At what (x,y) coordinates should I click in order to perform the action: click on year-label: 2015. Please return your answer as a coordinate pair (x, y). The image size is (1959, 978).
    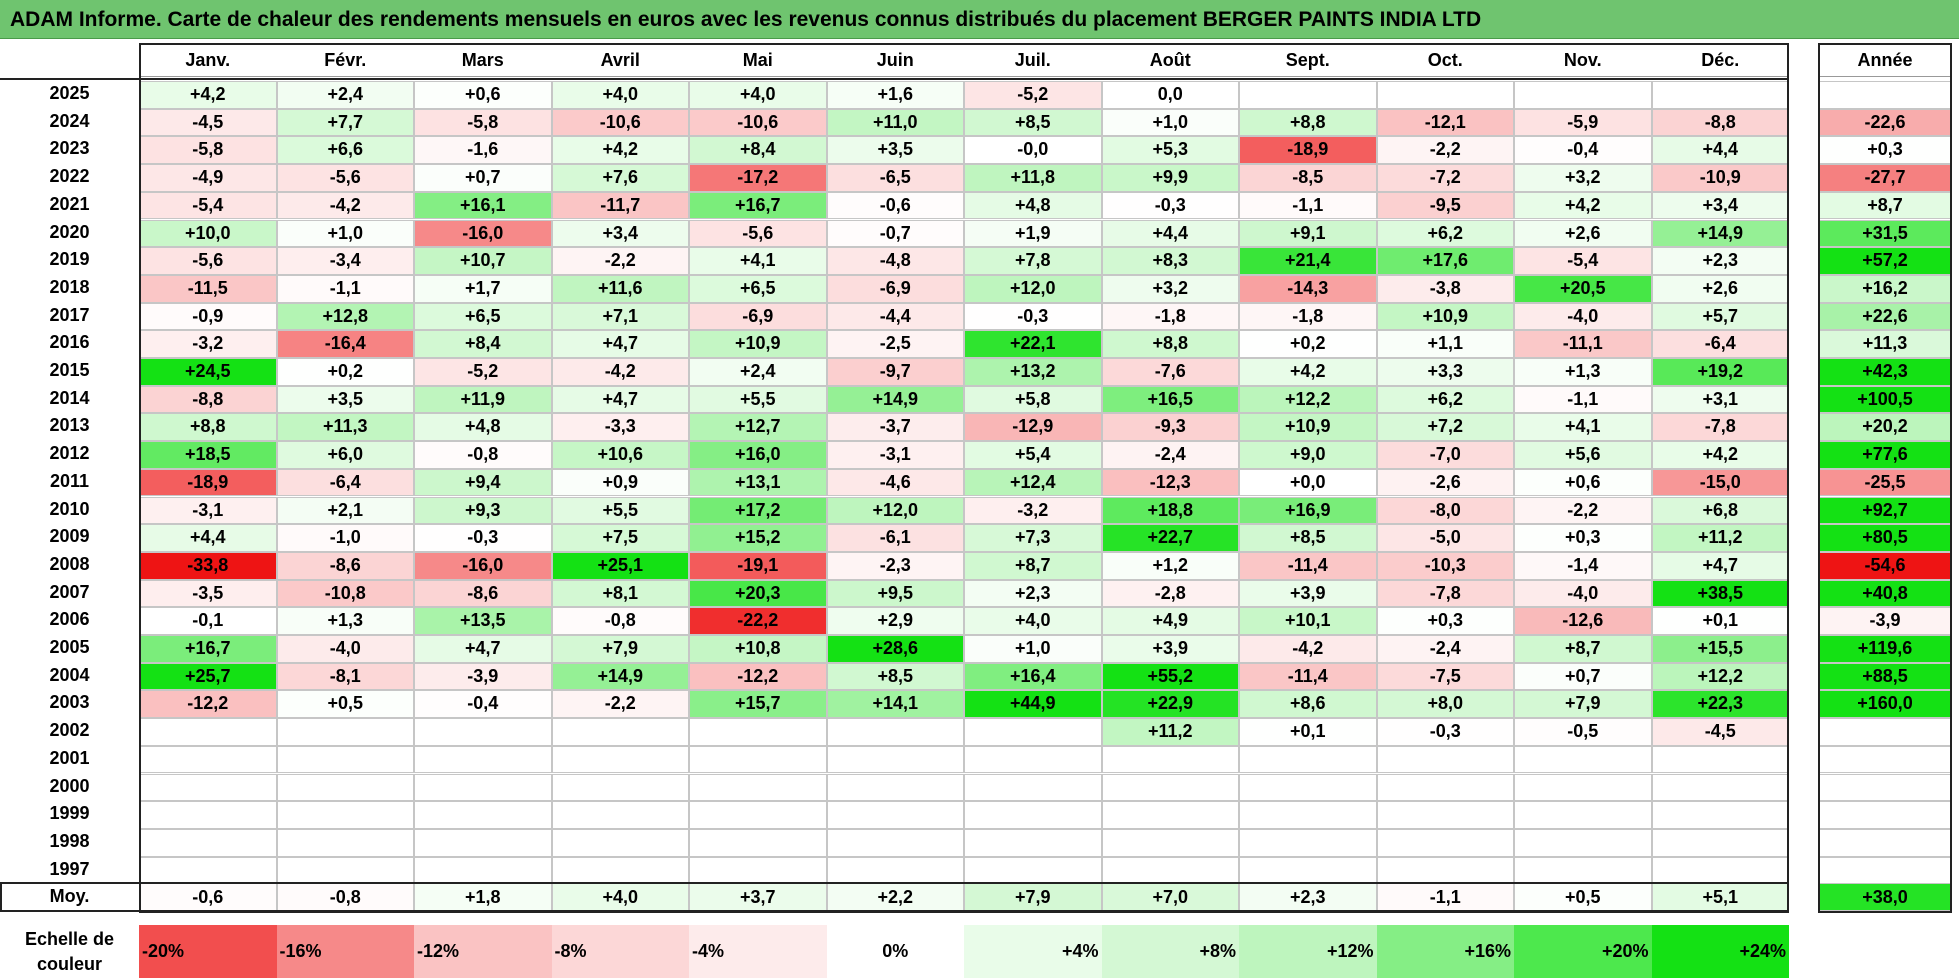
    Looking at the image, I should click on (69, 370).